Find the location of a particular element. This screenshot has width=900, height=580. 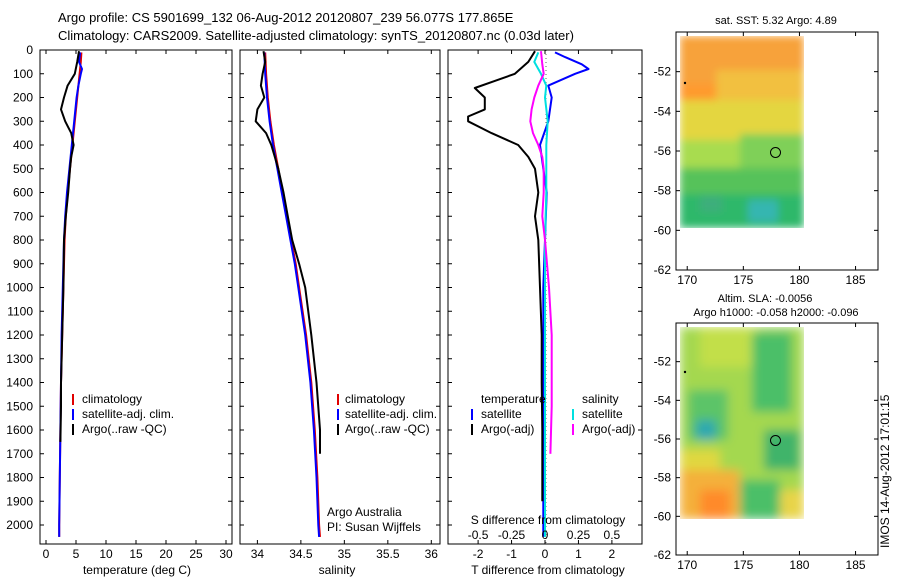

legend-label: satellite-adj. clim. is located at coordinates (391, 414).